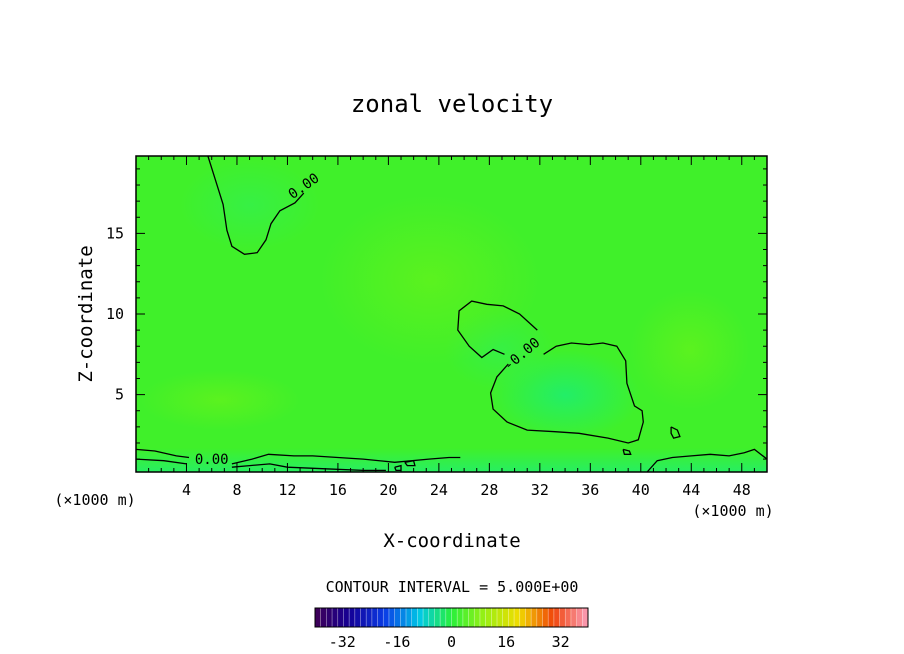 The height and width of the screenshot is (654, 904). Describe the element at coordinates (439, 490) in the screenshot. I see `x-tick-label: 24` at that location.